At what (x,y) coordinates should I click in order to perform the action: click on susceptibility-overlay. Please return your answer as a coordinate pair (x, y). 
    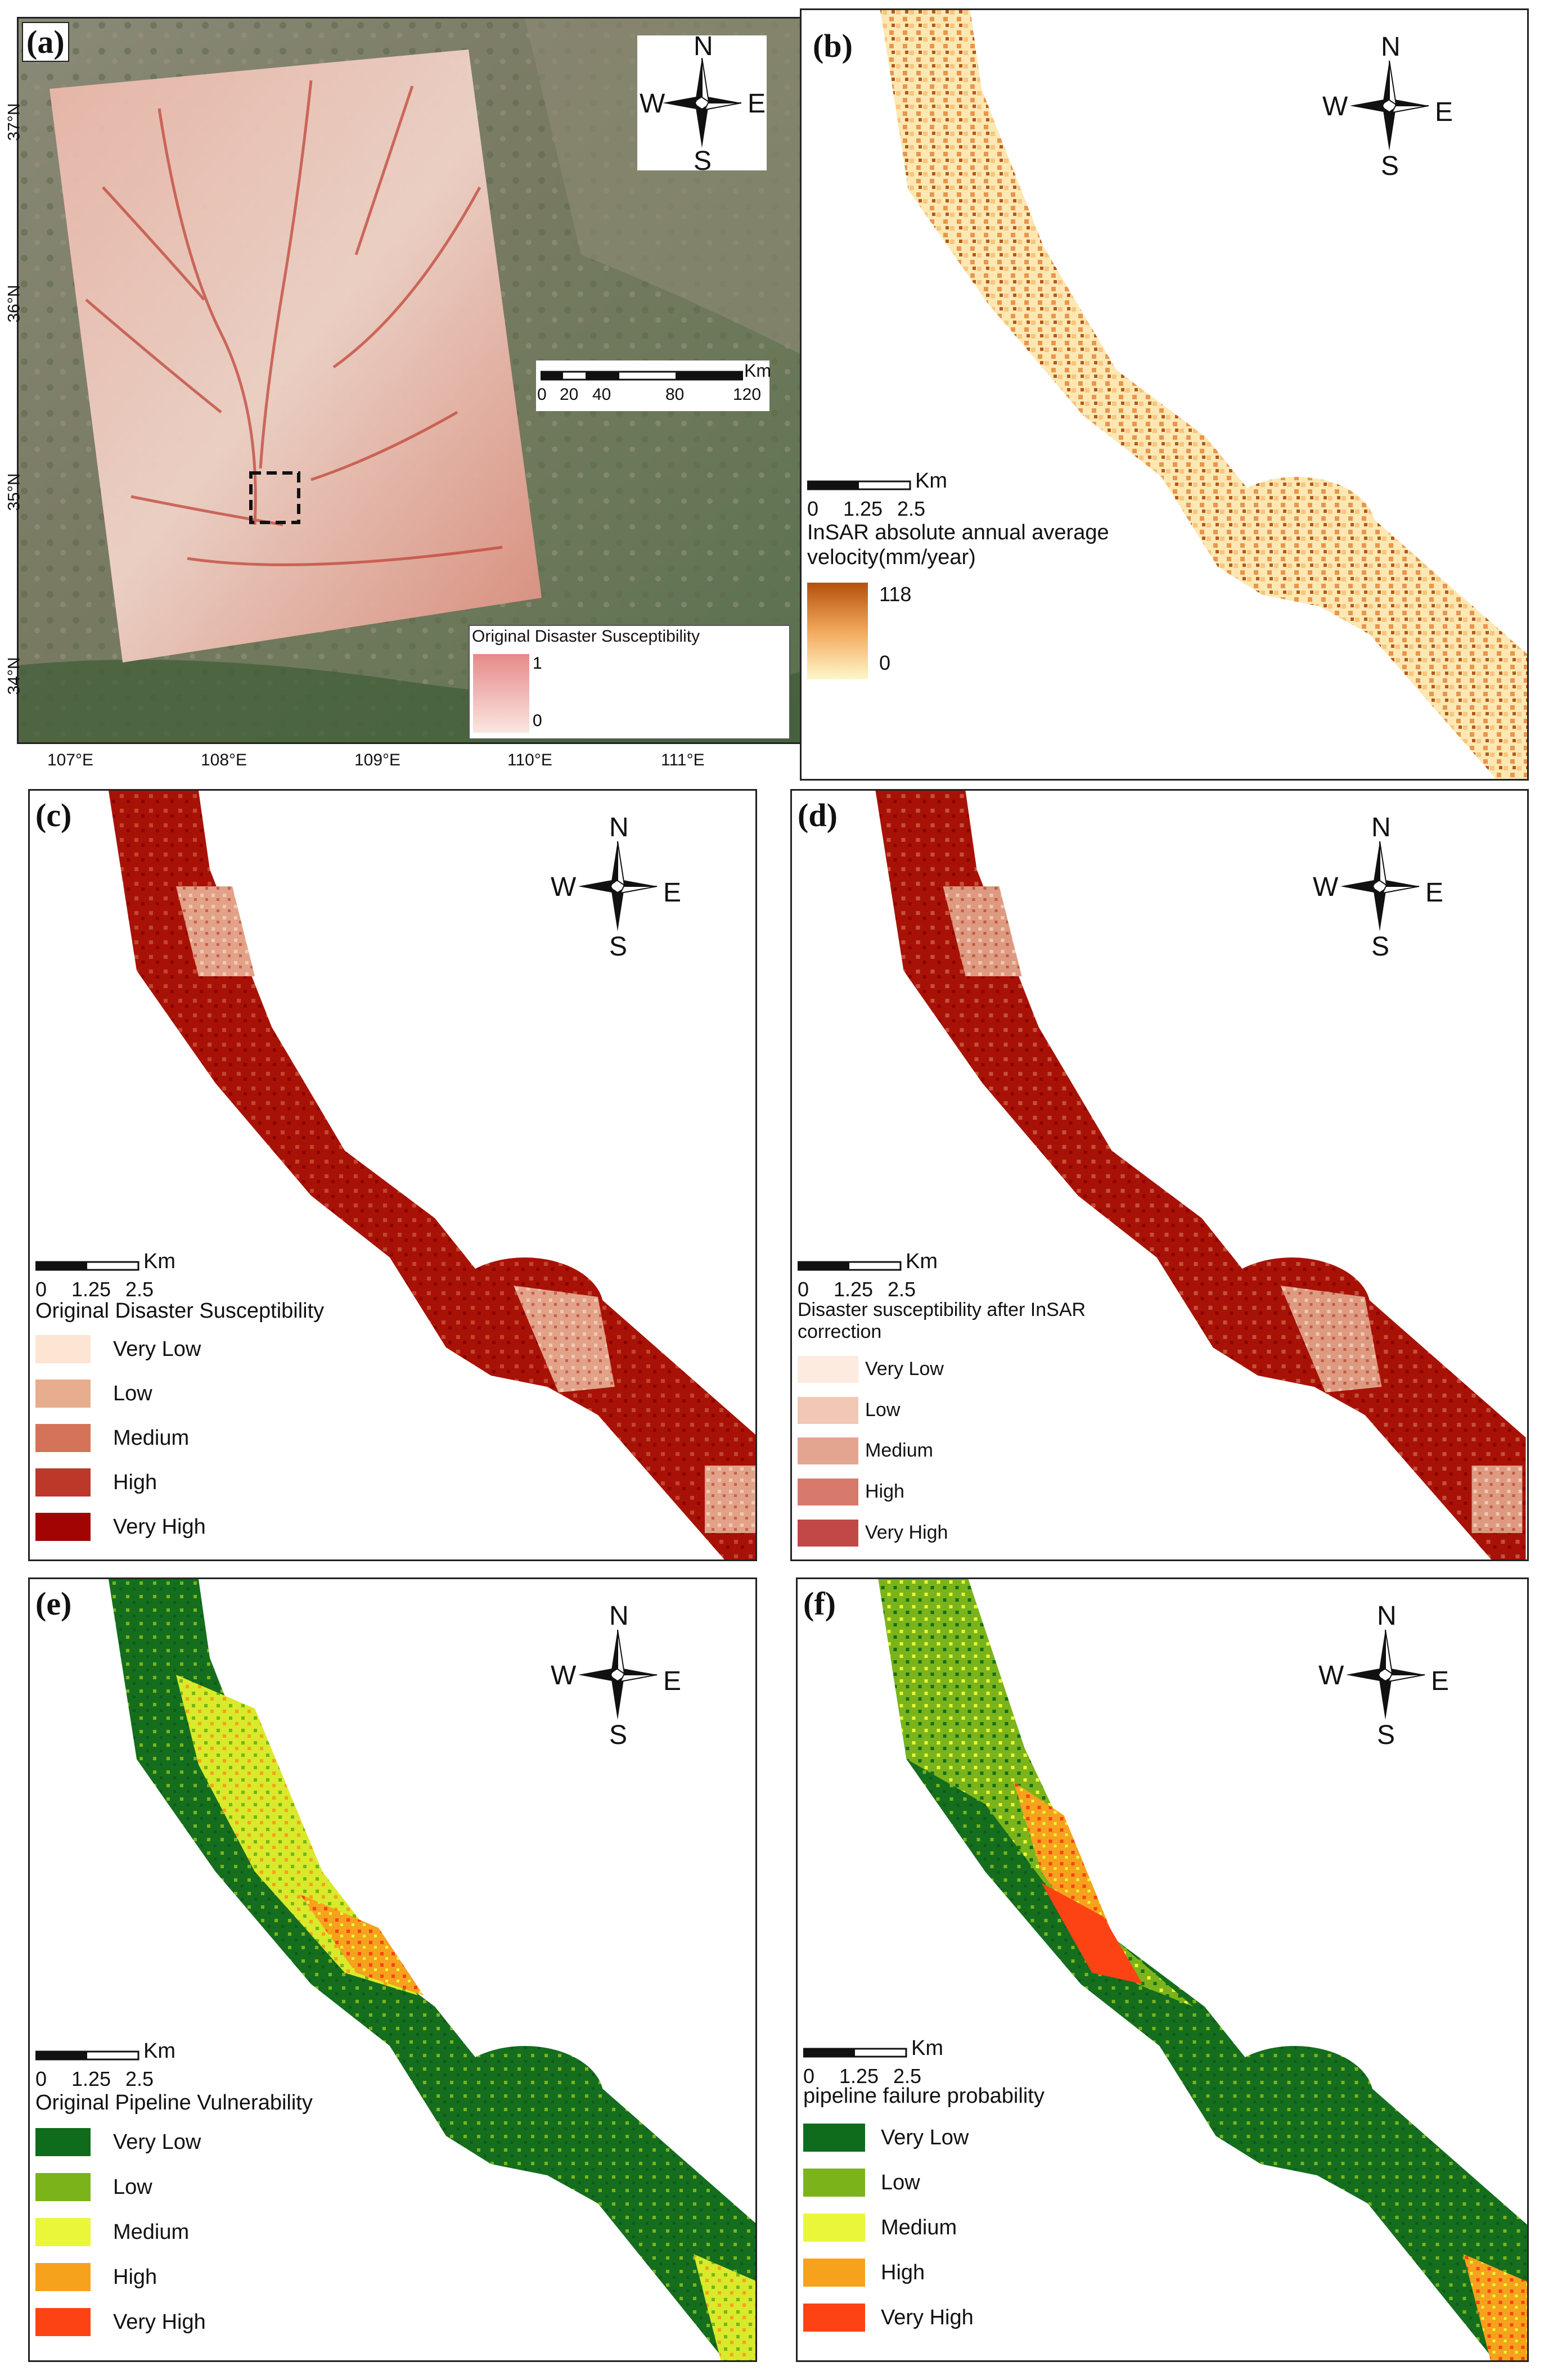
    Looking at the image, I should click on (295, 355).